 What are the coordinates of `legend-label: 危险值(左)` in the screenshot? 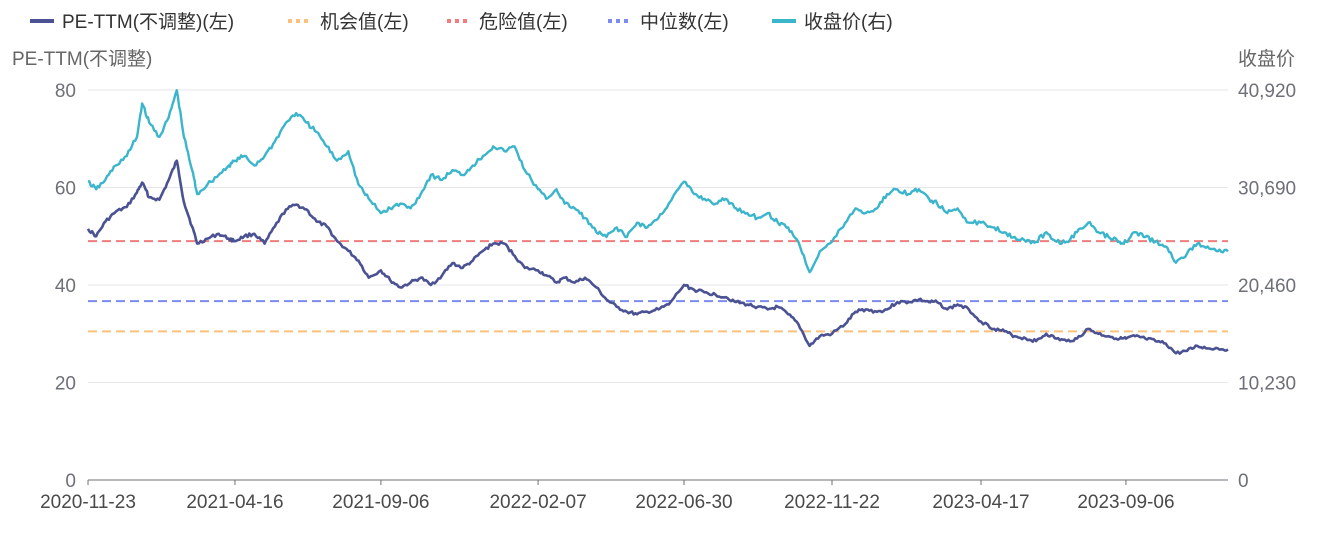 It's located at (523, 22).